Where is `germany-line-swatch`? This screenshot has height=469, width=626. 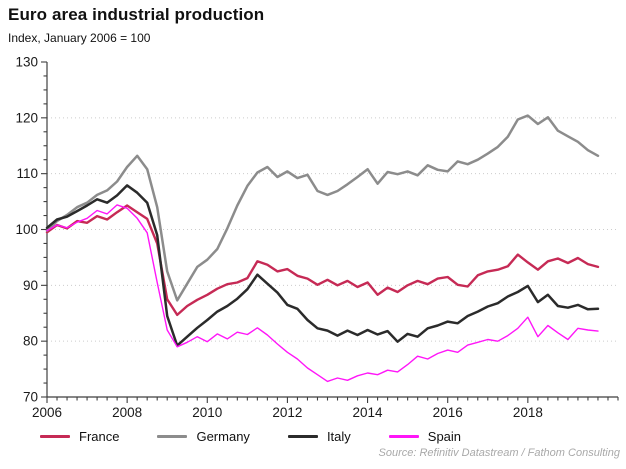 germany-line-swatch is located at coordinates (172, 436).